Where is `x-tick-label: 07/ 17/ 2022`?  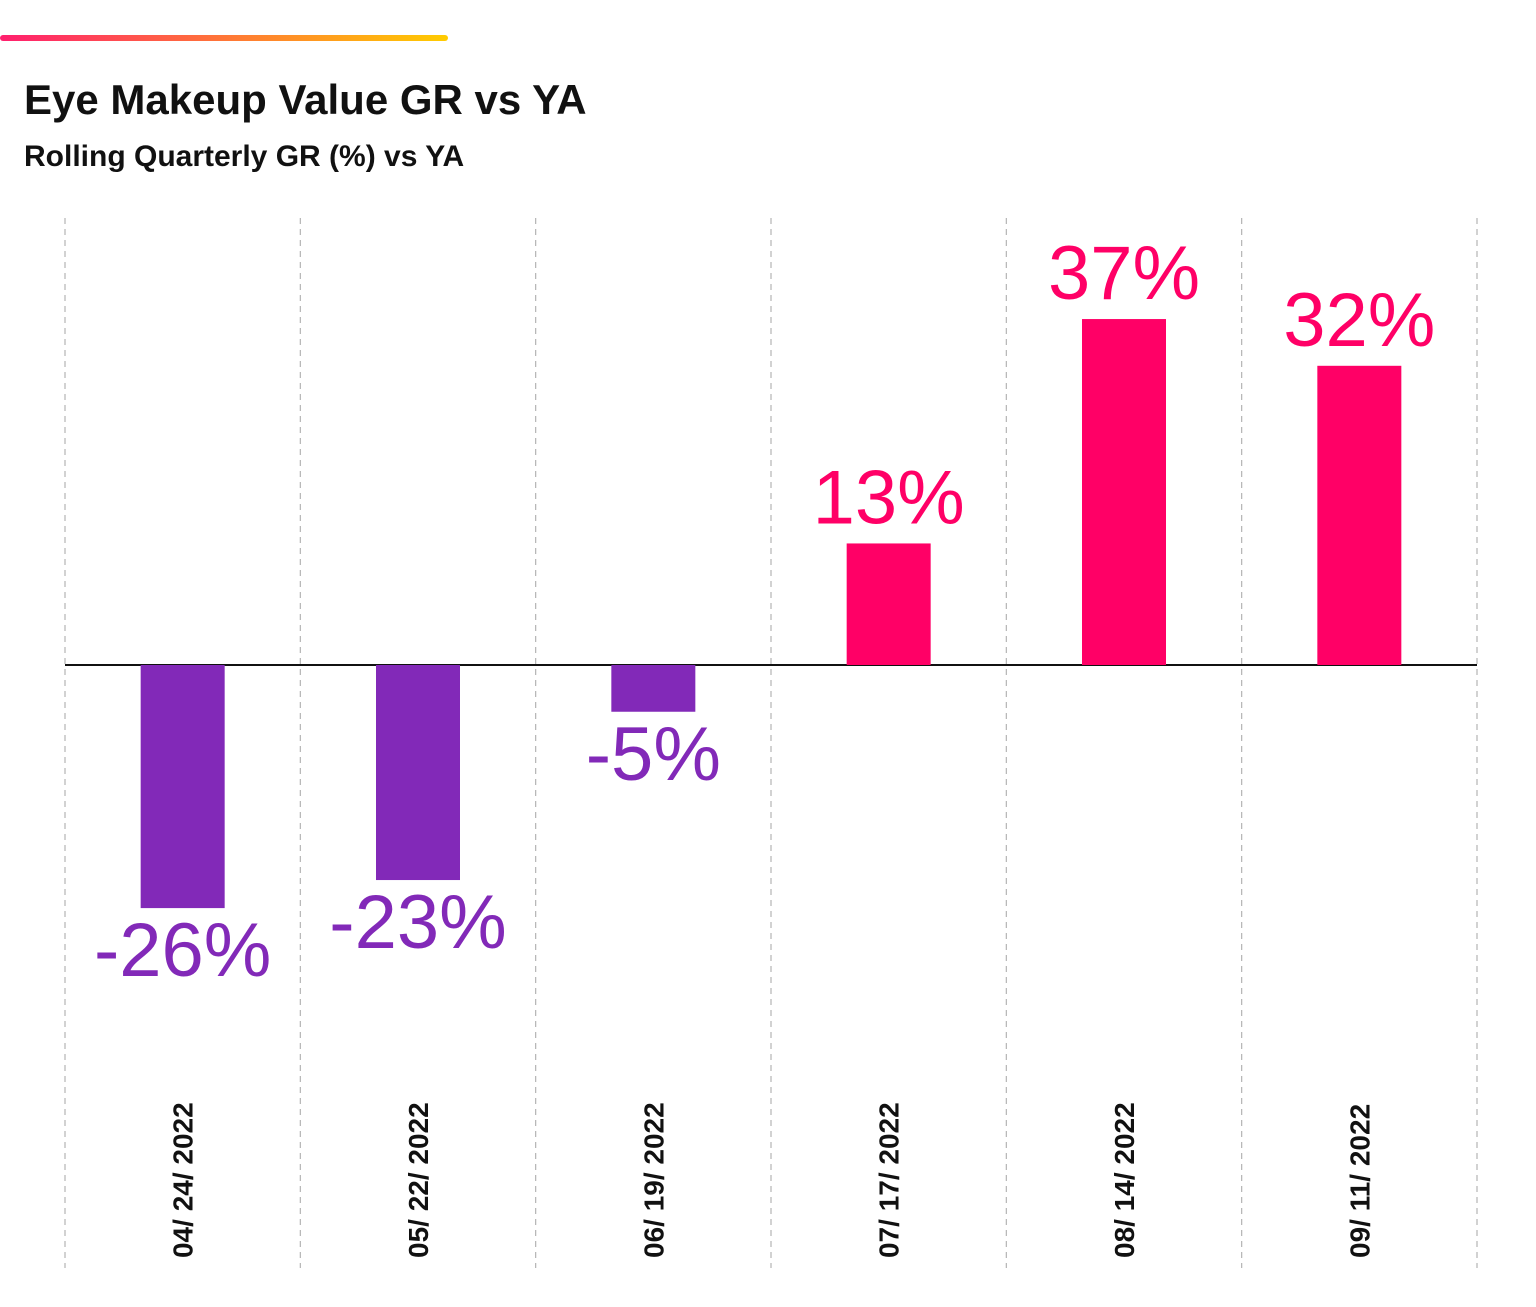
x-tick-label: 07/ 17/ 2022 is located at coordinates (889, 1180).